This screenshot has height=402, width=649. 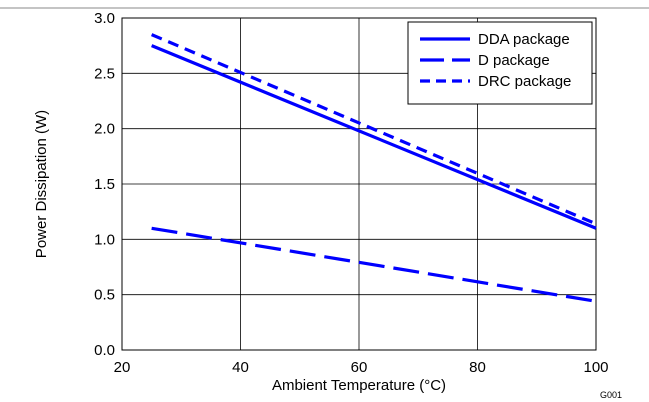 I want to click on y-tick-label: 1.0, so click(x=104, y=239).